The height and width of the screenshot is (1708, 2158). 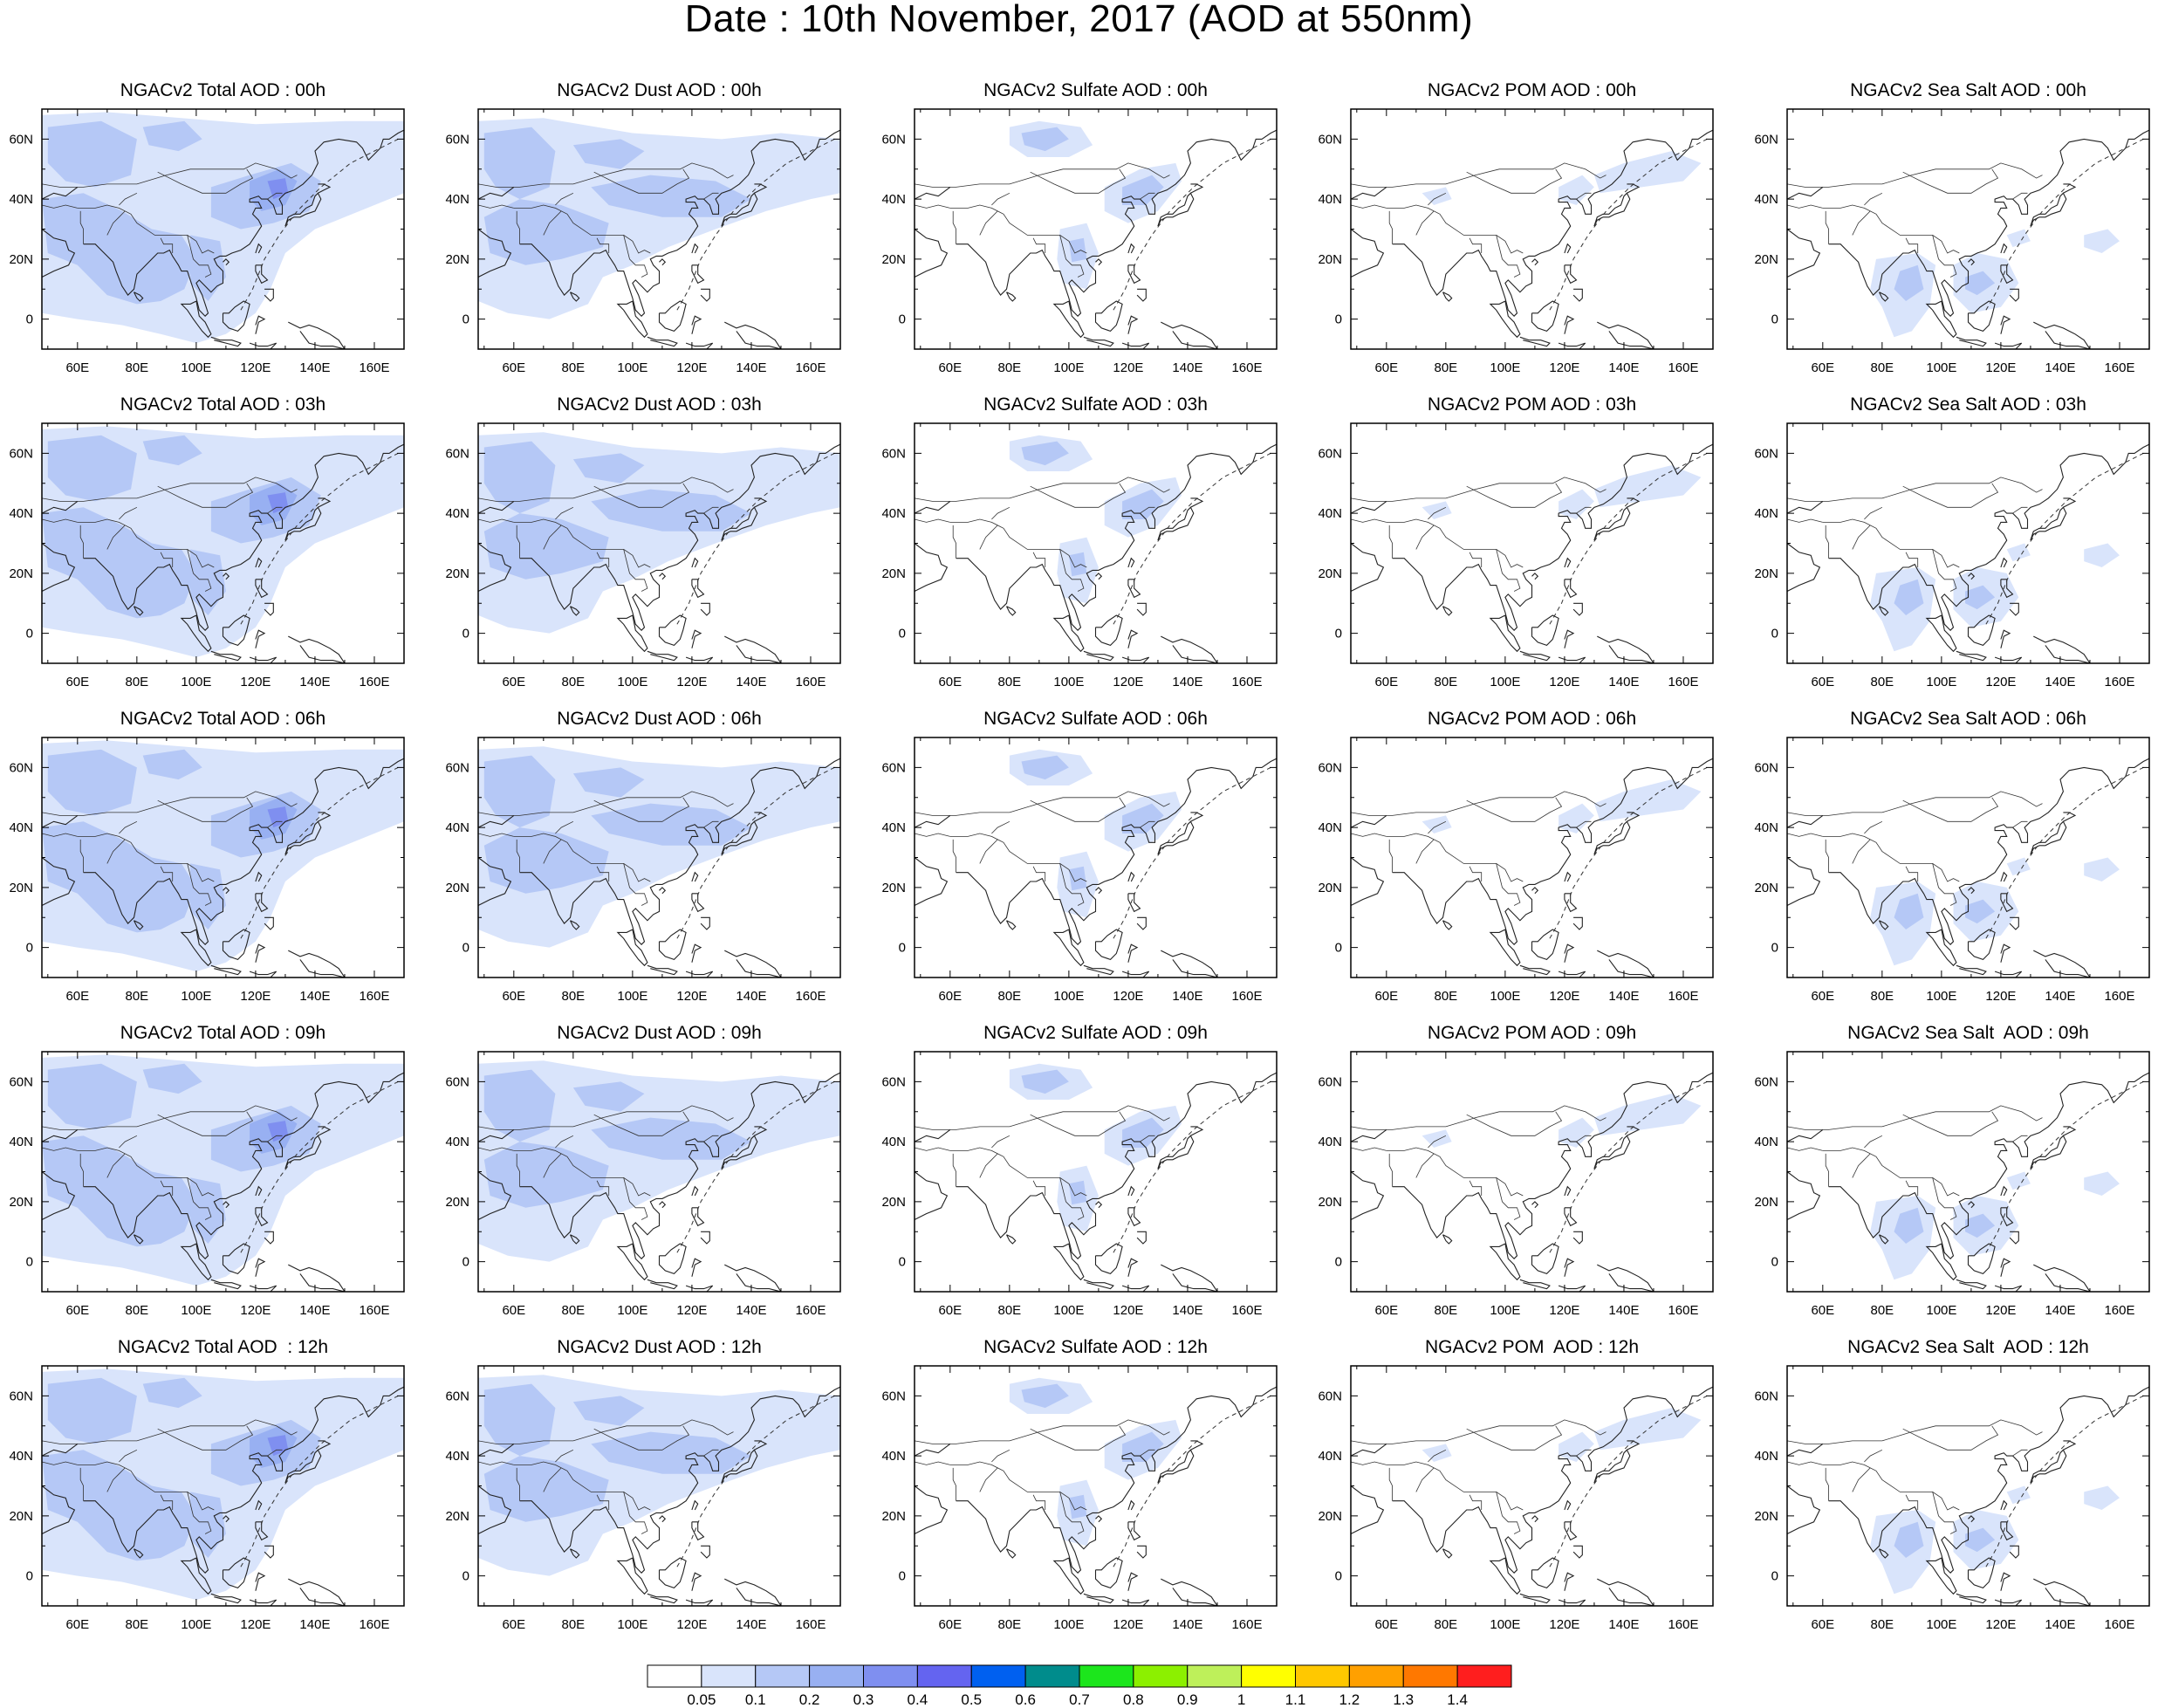 I want to click on panel-title: NGACv2 Total AOD : 03h, so click(x=223, y=404).